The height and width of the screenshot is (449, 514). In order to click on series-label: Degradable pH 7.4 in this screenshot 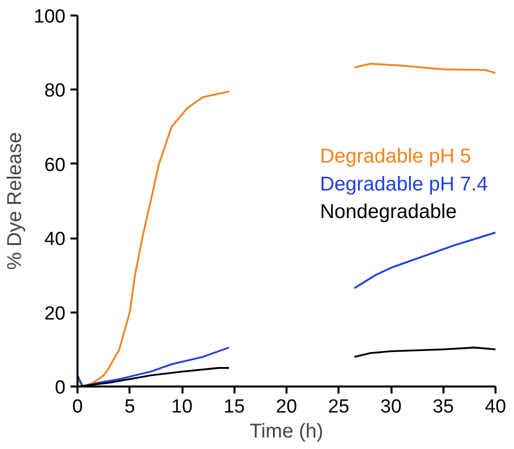, I will do `click(404, 184)`.